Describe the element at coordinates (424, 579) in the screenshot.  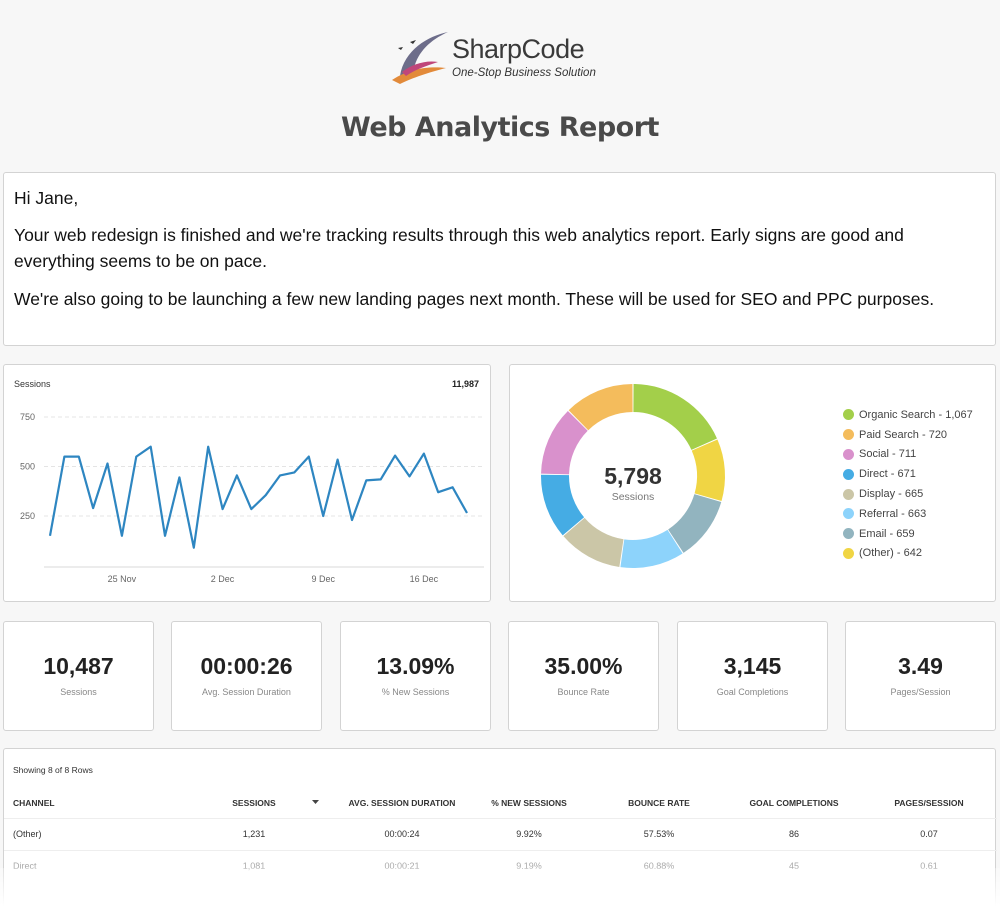
I see `x-tick-label: 16 Dec` at that location.